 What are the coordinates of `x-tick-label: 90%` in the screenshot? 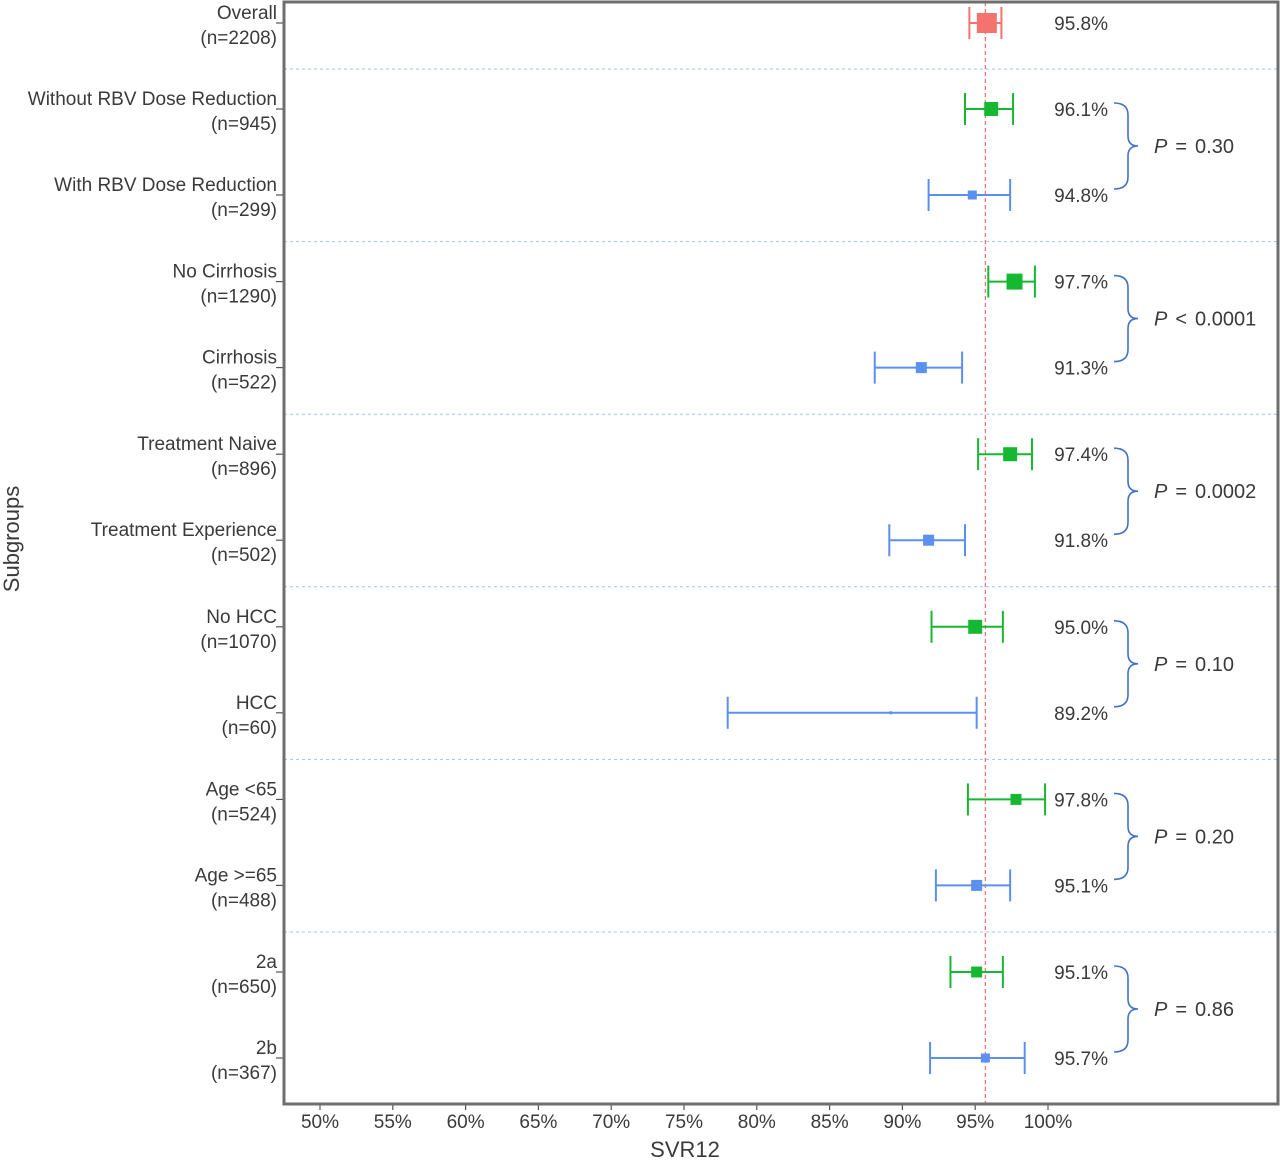 It's located at (902, 1122).